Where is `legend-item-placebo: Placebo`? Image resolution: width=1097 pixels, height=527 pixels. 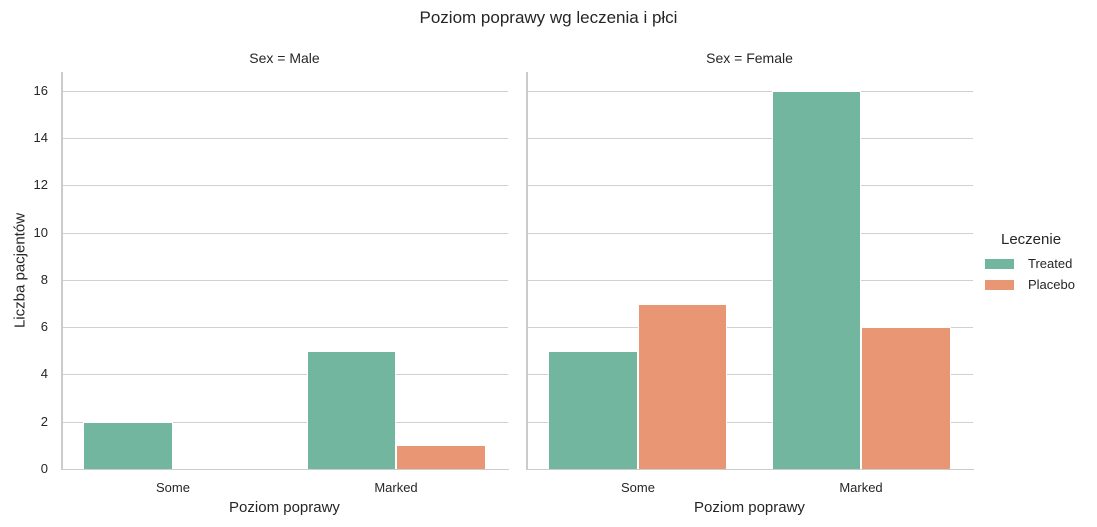
legend-item-placebo: Placebo is located at coordinates (1030, 284).